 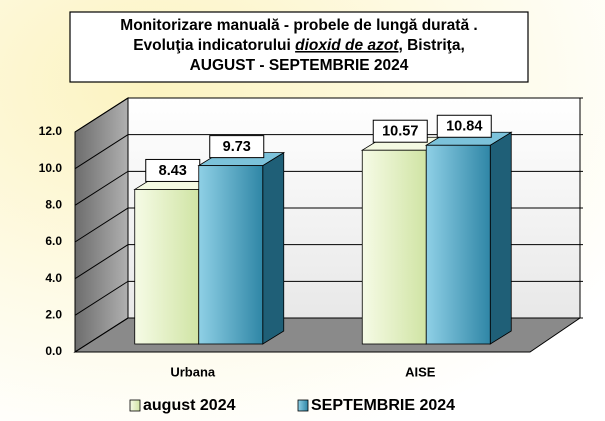 What do you see at coordinates (53, 351) in the screenshot?
I see `y-tick-label: 0.0` at bounding box center [53, 351].